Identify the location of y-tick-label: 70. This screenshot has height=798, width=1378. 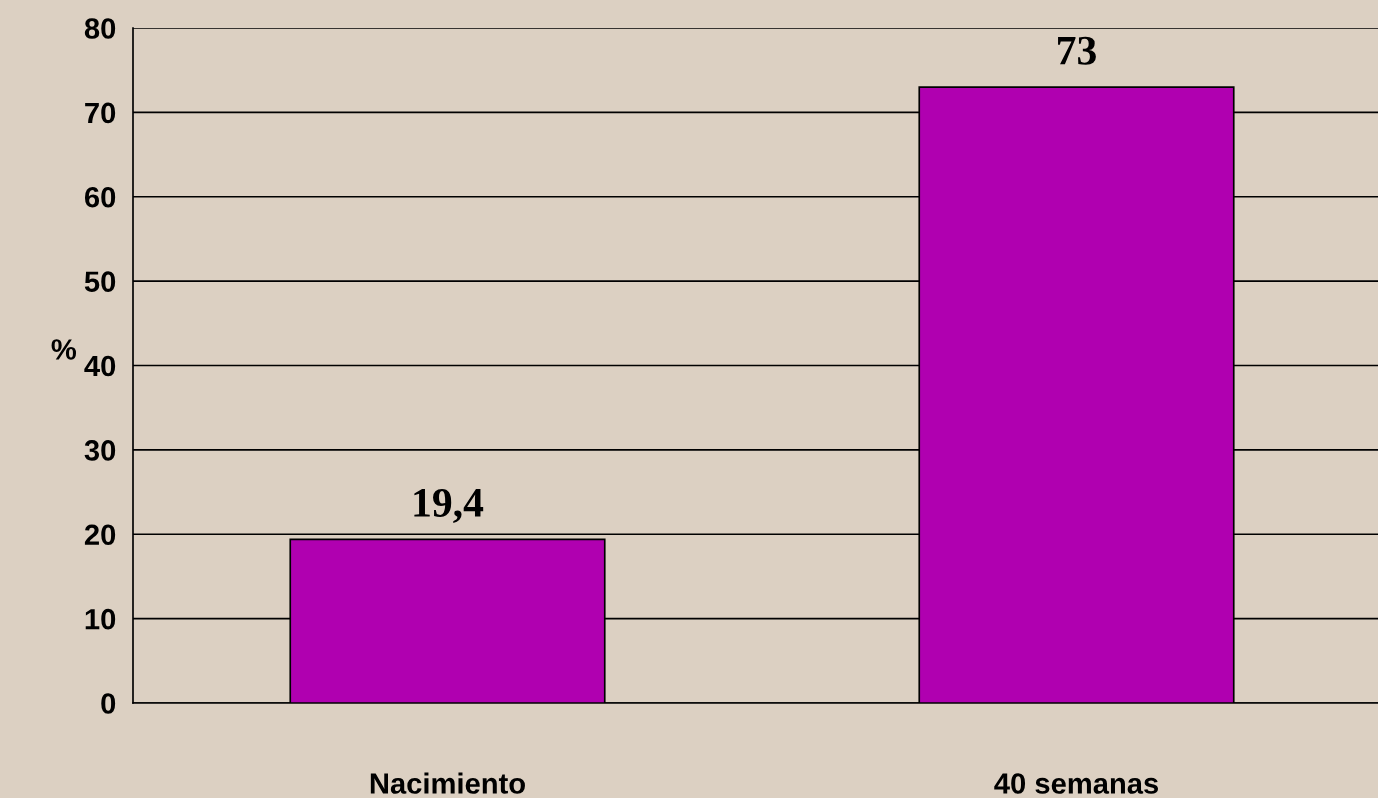
(100, 113).